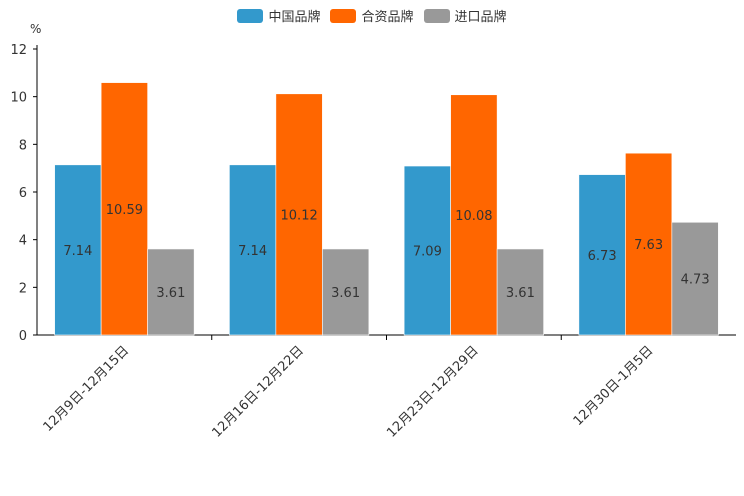 This screenshot has width=744, height=496. I want to click on data-label: 7.09, so click(427, 252).